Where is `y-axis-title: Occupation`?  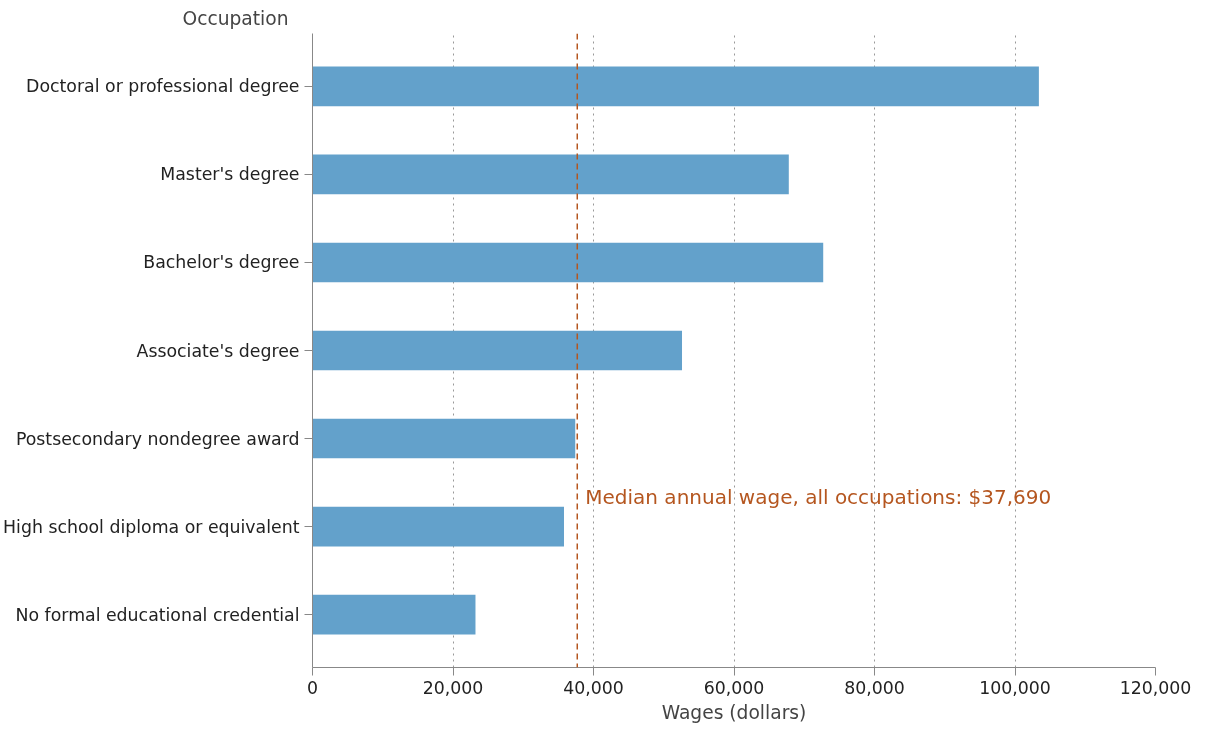
y-axis-title: Occupation is located at coordinates (235, 18).